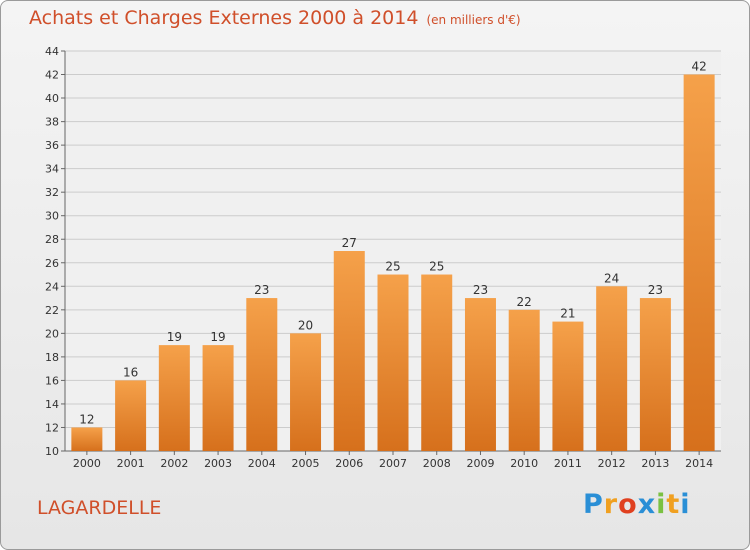 Image resolution: width=750 pixels, height=550 pixels. Describe the element at coordinates (305, 325) in the screenshot. I see `bar-value-label: 20` at that location.